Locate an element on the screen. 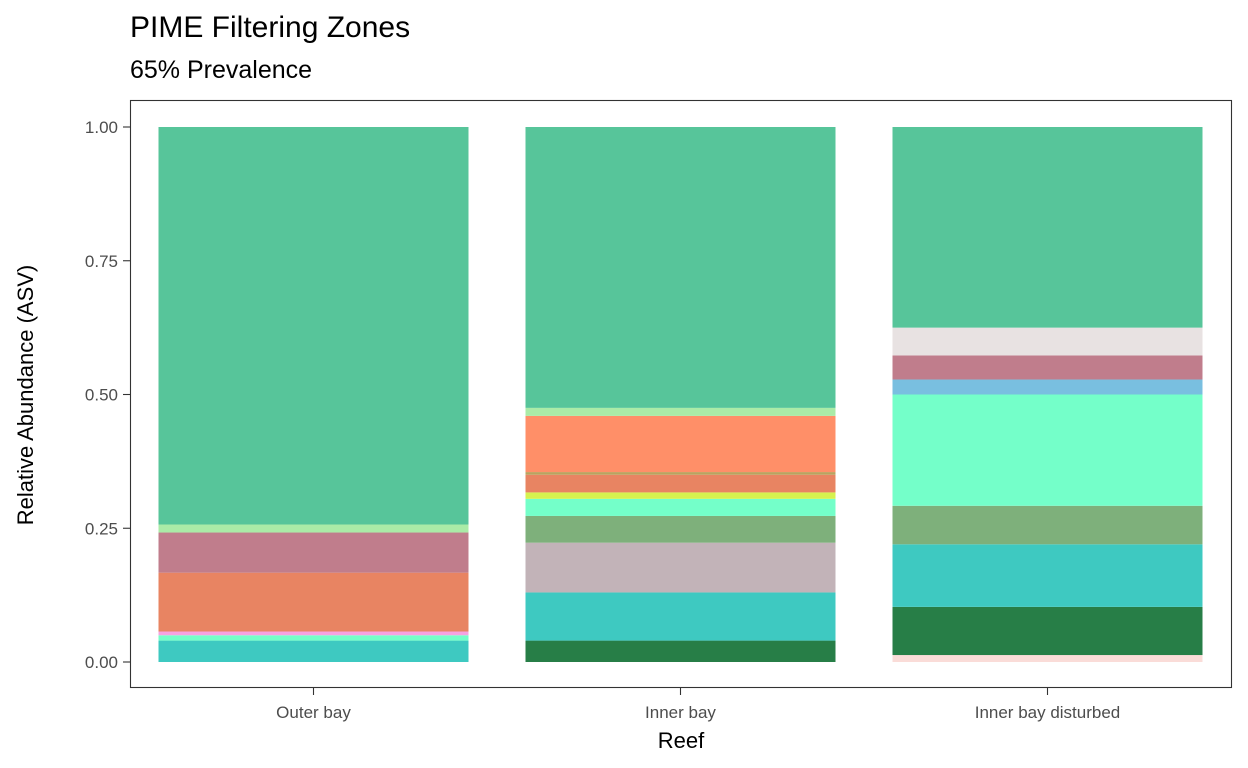  chart-title: PIME Filtering Zones is located at coordinates (270, 27).